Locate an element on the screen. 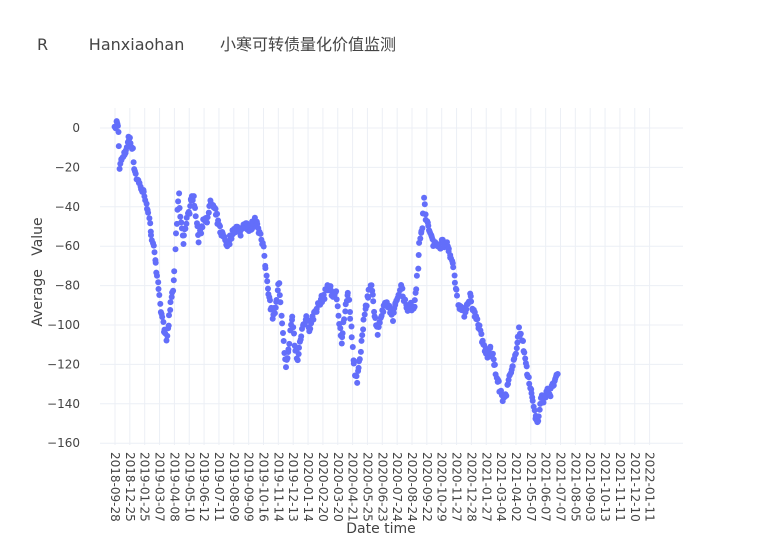  x-tick-label: 2021-07-07 is located at coordinates (561, 487).